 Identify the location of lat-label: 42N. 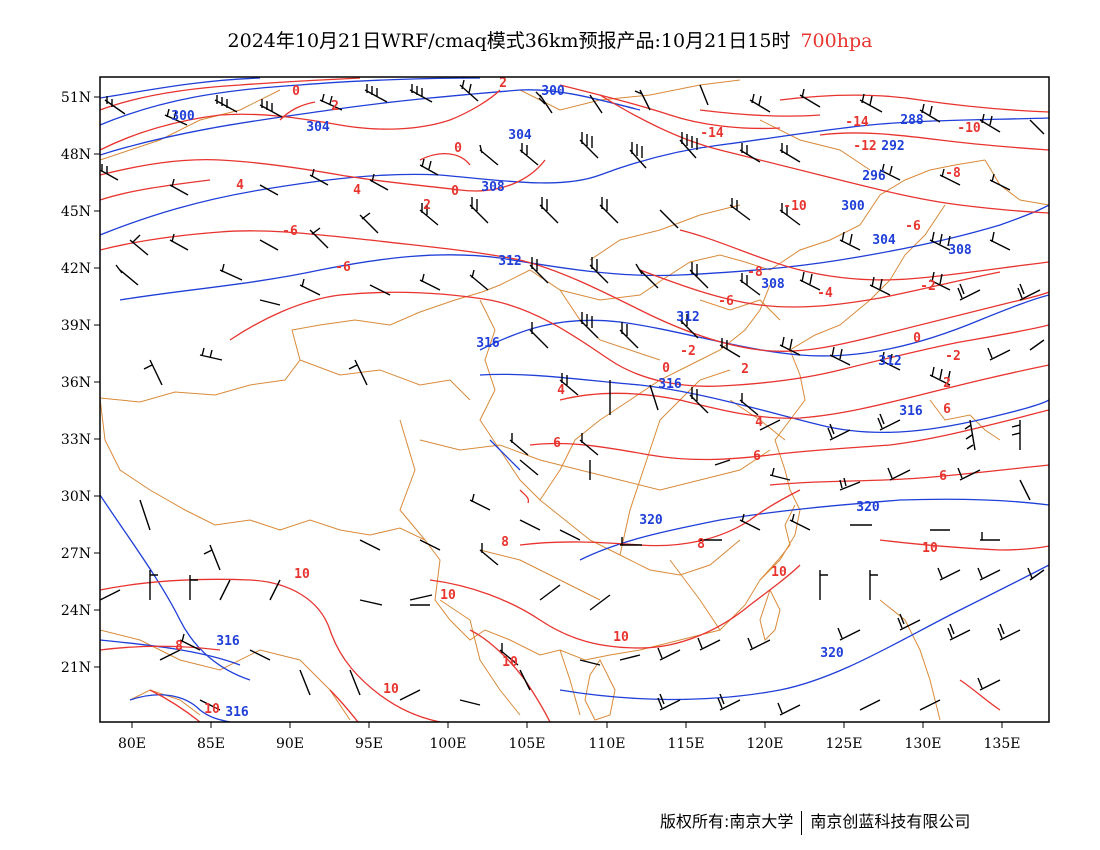
(76, 269).